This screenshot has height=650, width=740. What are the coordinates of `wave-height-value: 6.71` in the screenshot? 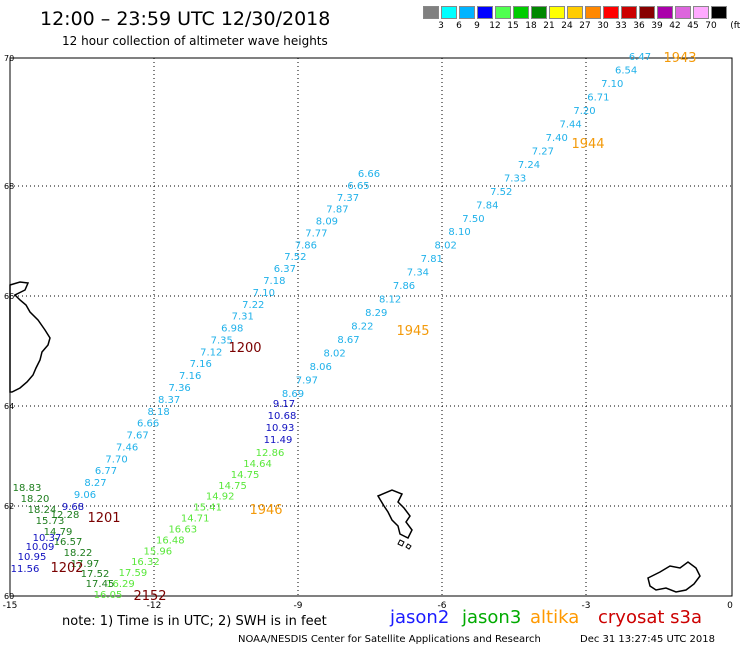 It's located at (598, 97).